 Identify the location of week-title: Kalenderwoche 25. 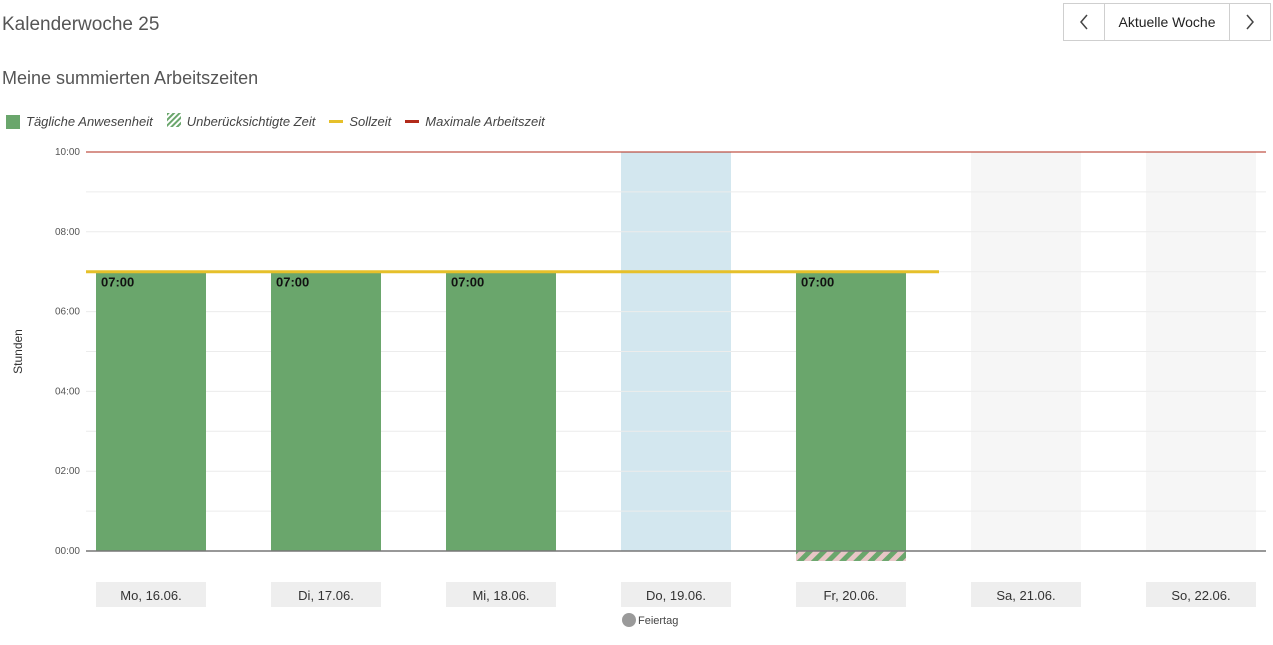
(81, 24).